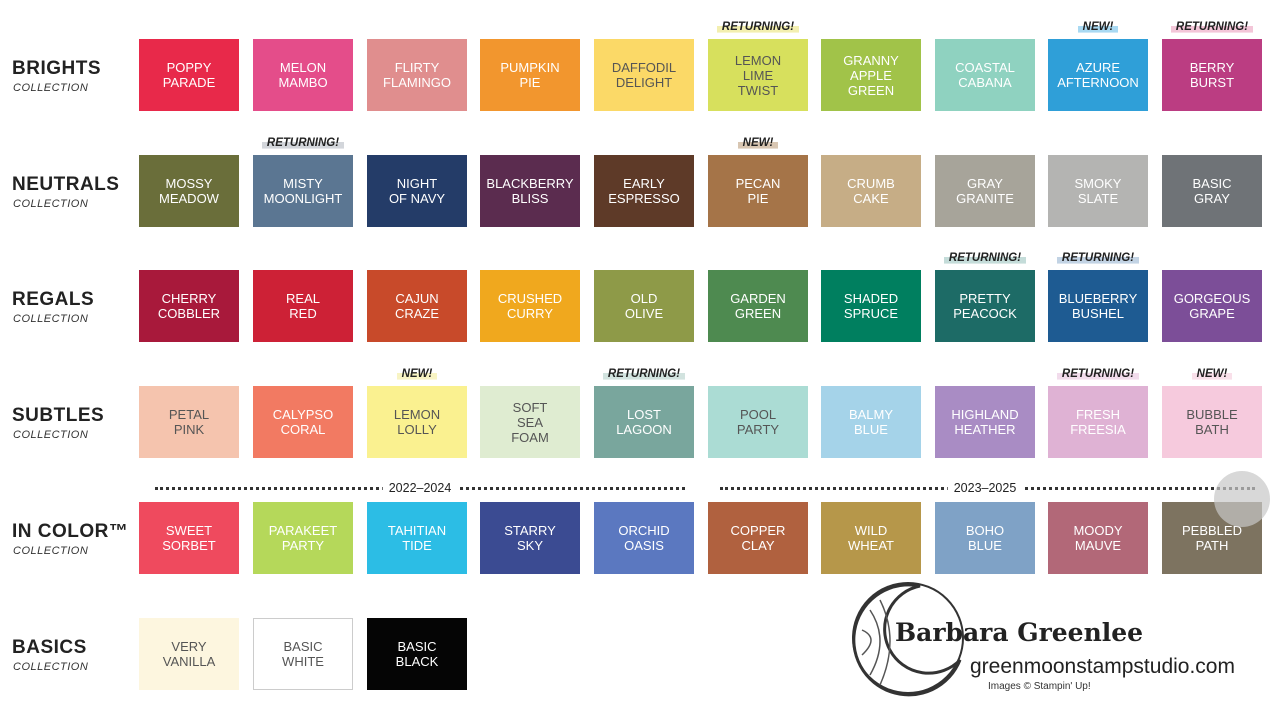 The height and width of the screenshot is (704, 1280). What do you see at coordinates (1242, 499) in the screenshot?
I see `overlay-button` at bounding box center [1242, 499].